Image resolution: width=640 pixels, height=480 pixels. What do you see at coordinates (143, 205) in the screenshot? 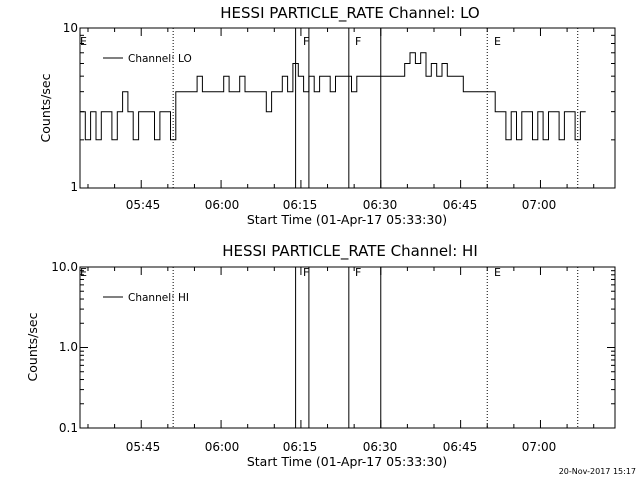
I see `lo-x-tick-label-0545: 05:45` at bounding box center [143, 205].